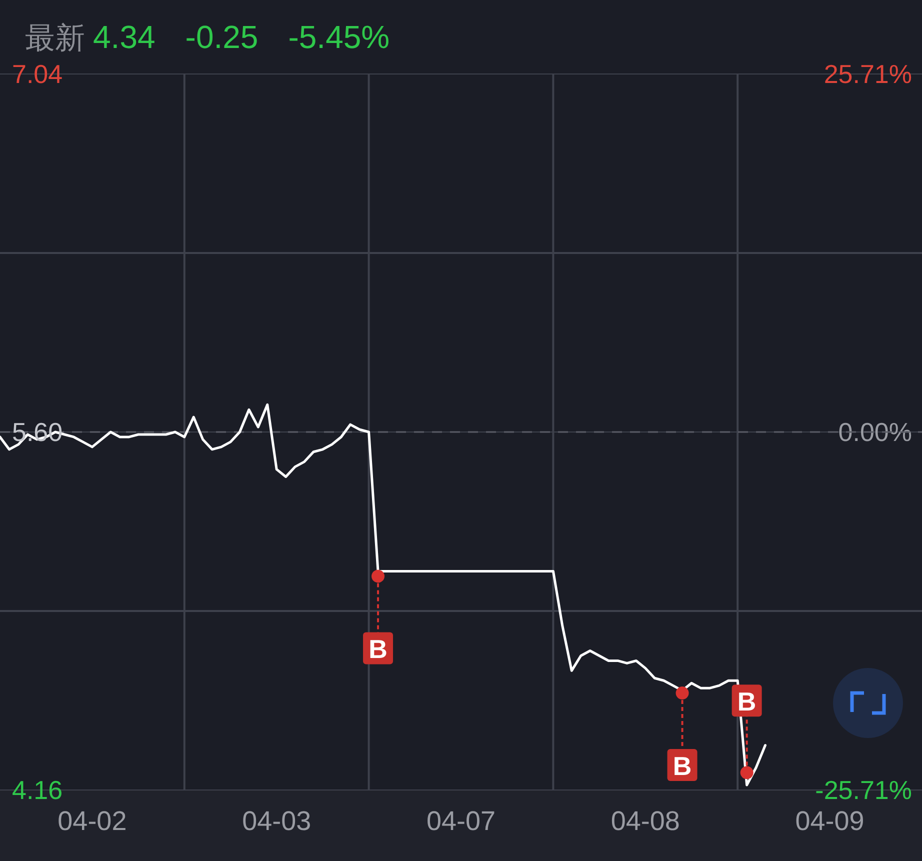 The image size is (922, 861). Describe the element at coordinates (124, 37) in the screenshot. I see `text: 4.34` at that location.